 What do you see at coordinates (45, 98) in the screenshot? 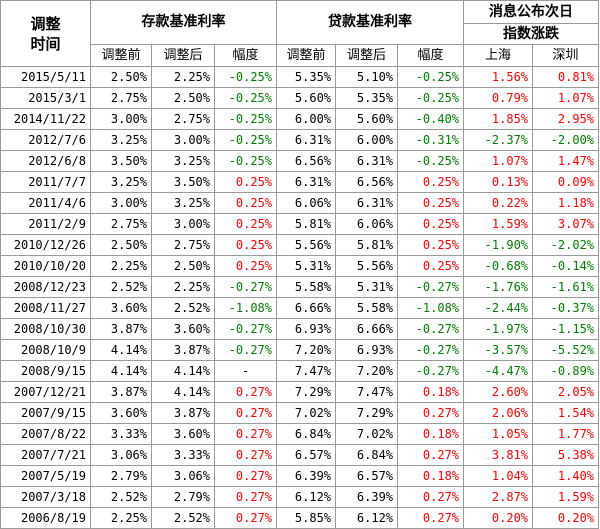
I see `adjust-date-cell: 2015/3/1` at bounding box center [45, 98].